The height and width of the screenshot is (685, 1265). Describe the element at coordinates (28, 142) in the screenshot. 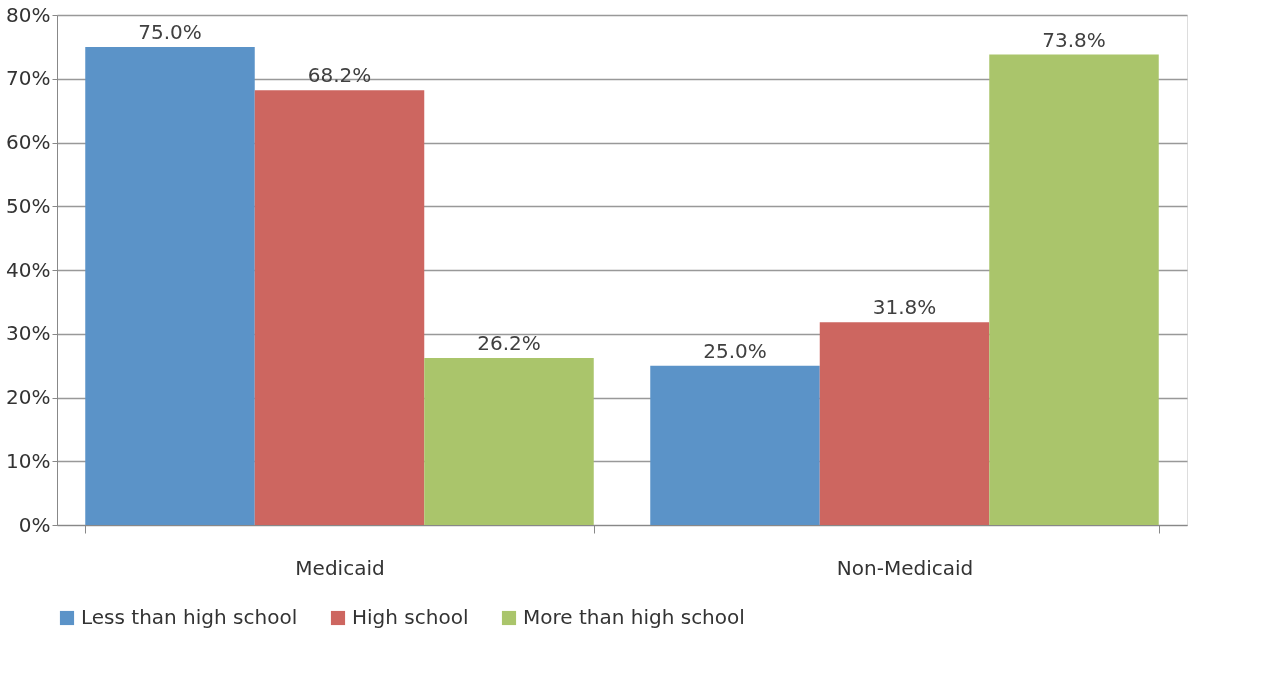

I see `y-tick-label: 60%` at that location.